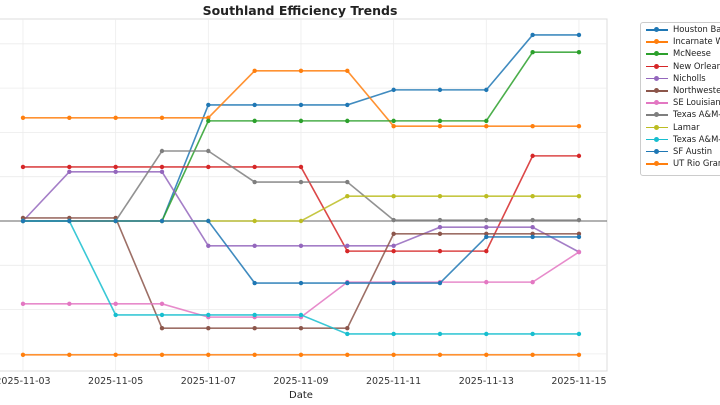 The height and width of the screenshot is (405, 720). I want to click on legend-item: UT Rio Grand, so click(680, 163).